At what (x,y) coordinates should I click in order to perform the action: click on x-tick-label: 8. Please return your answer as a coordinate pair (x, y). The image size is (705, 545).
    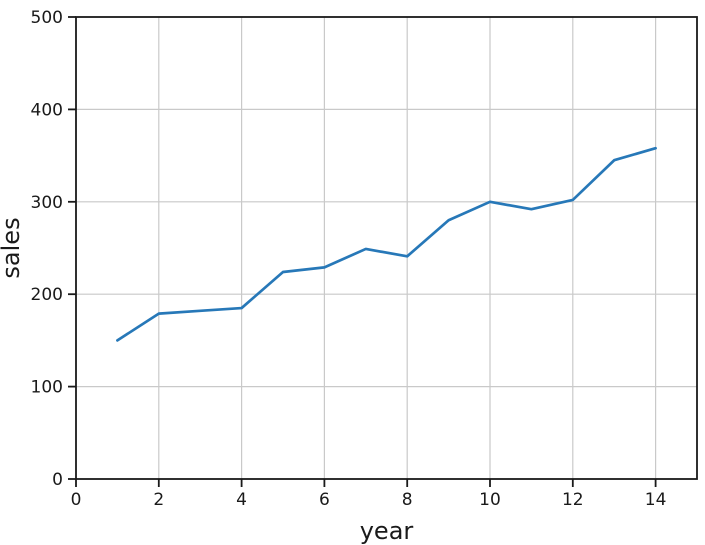
    Looking at the image, I should click on (407, 500).